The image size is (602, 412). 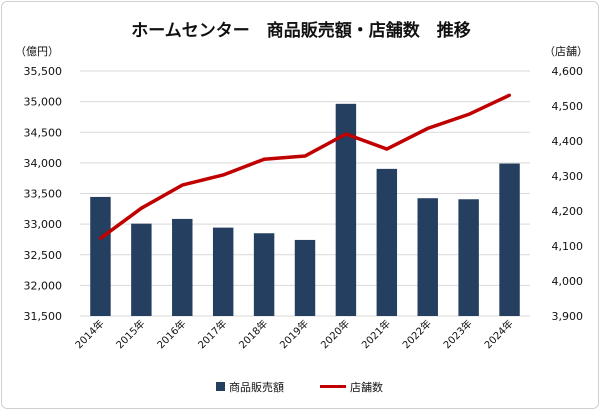 What do you see at coordinates (498, 334) in the screenshot?
I see `x-tick-label: 2024年` at bounding box center [498, 334].